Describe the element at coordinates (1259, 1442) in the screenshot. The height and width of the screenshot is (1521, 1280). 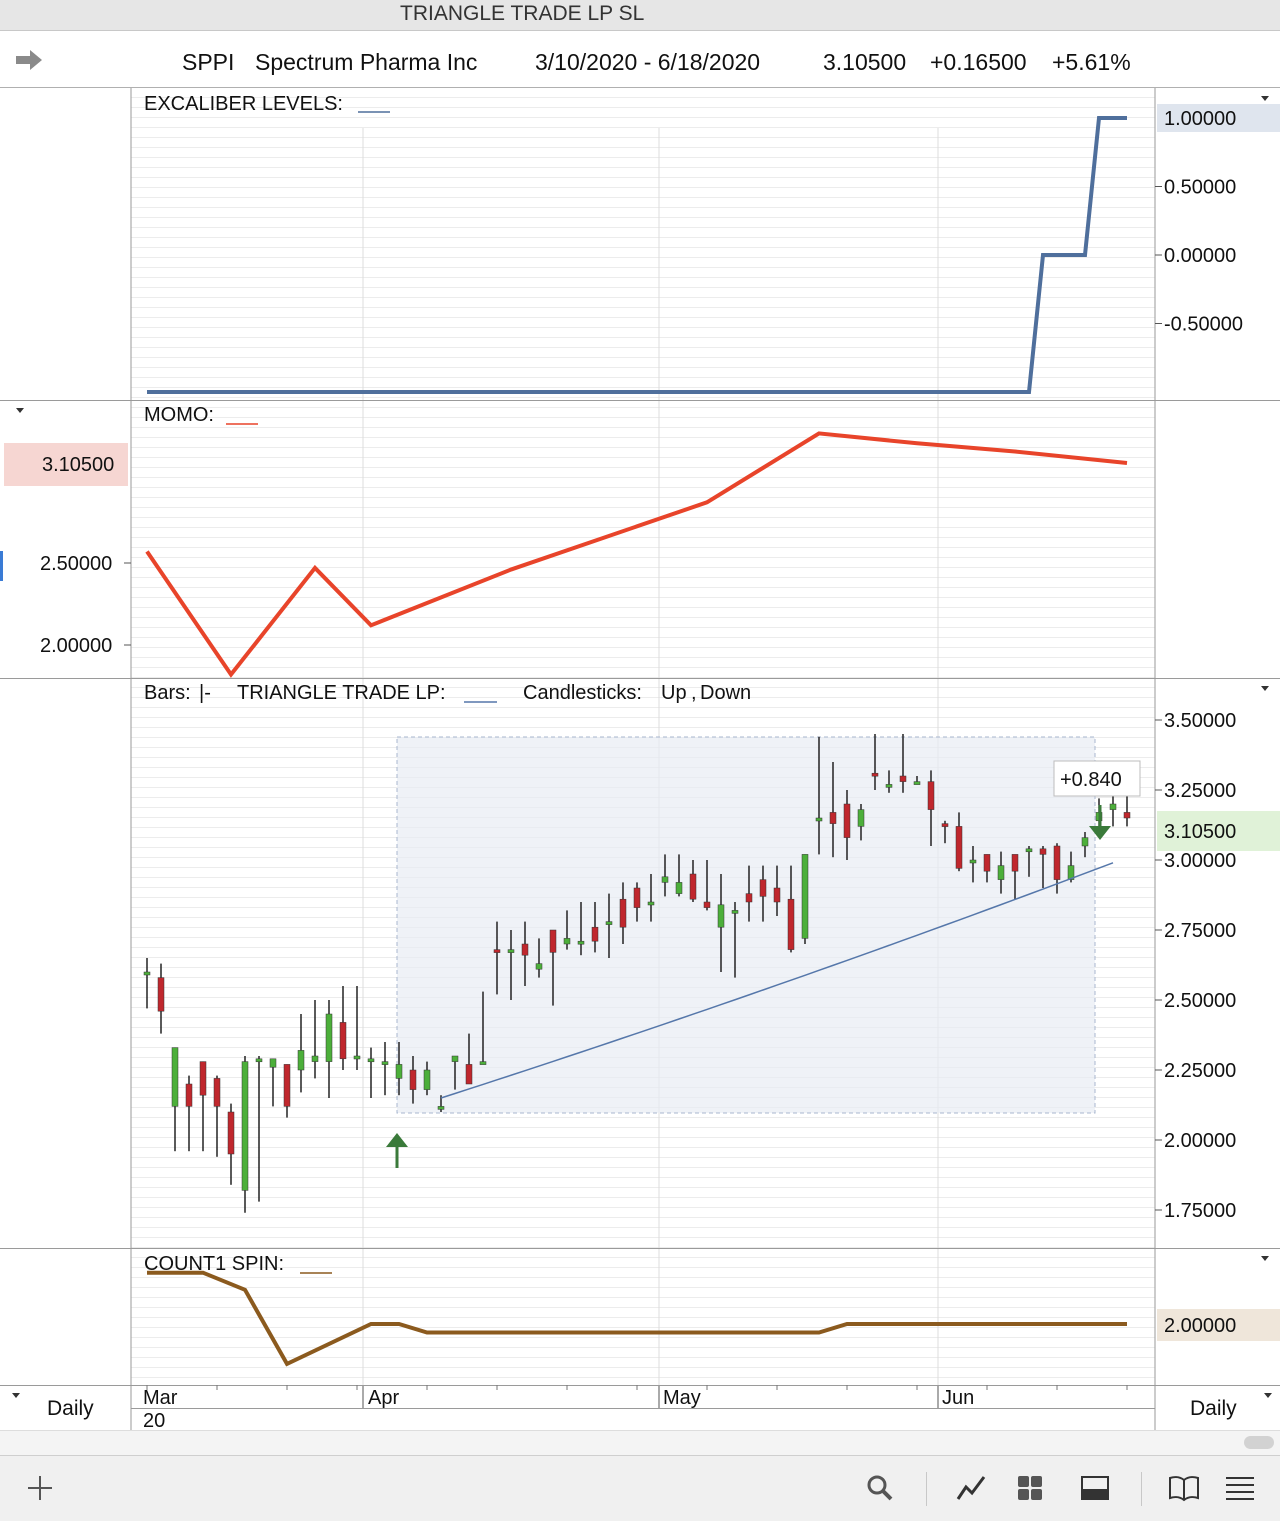
I see `scroll-thumb` at that location.